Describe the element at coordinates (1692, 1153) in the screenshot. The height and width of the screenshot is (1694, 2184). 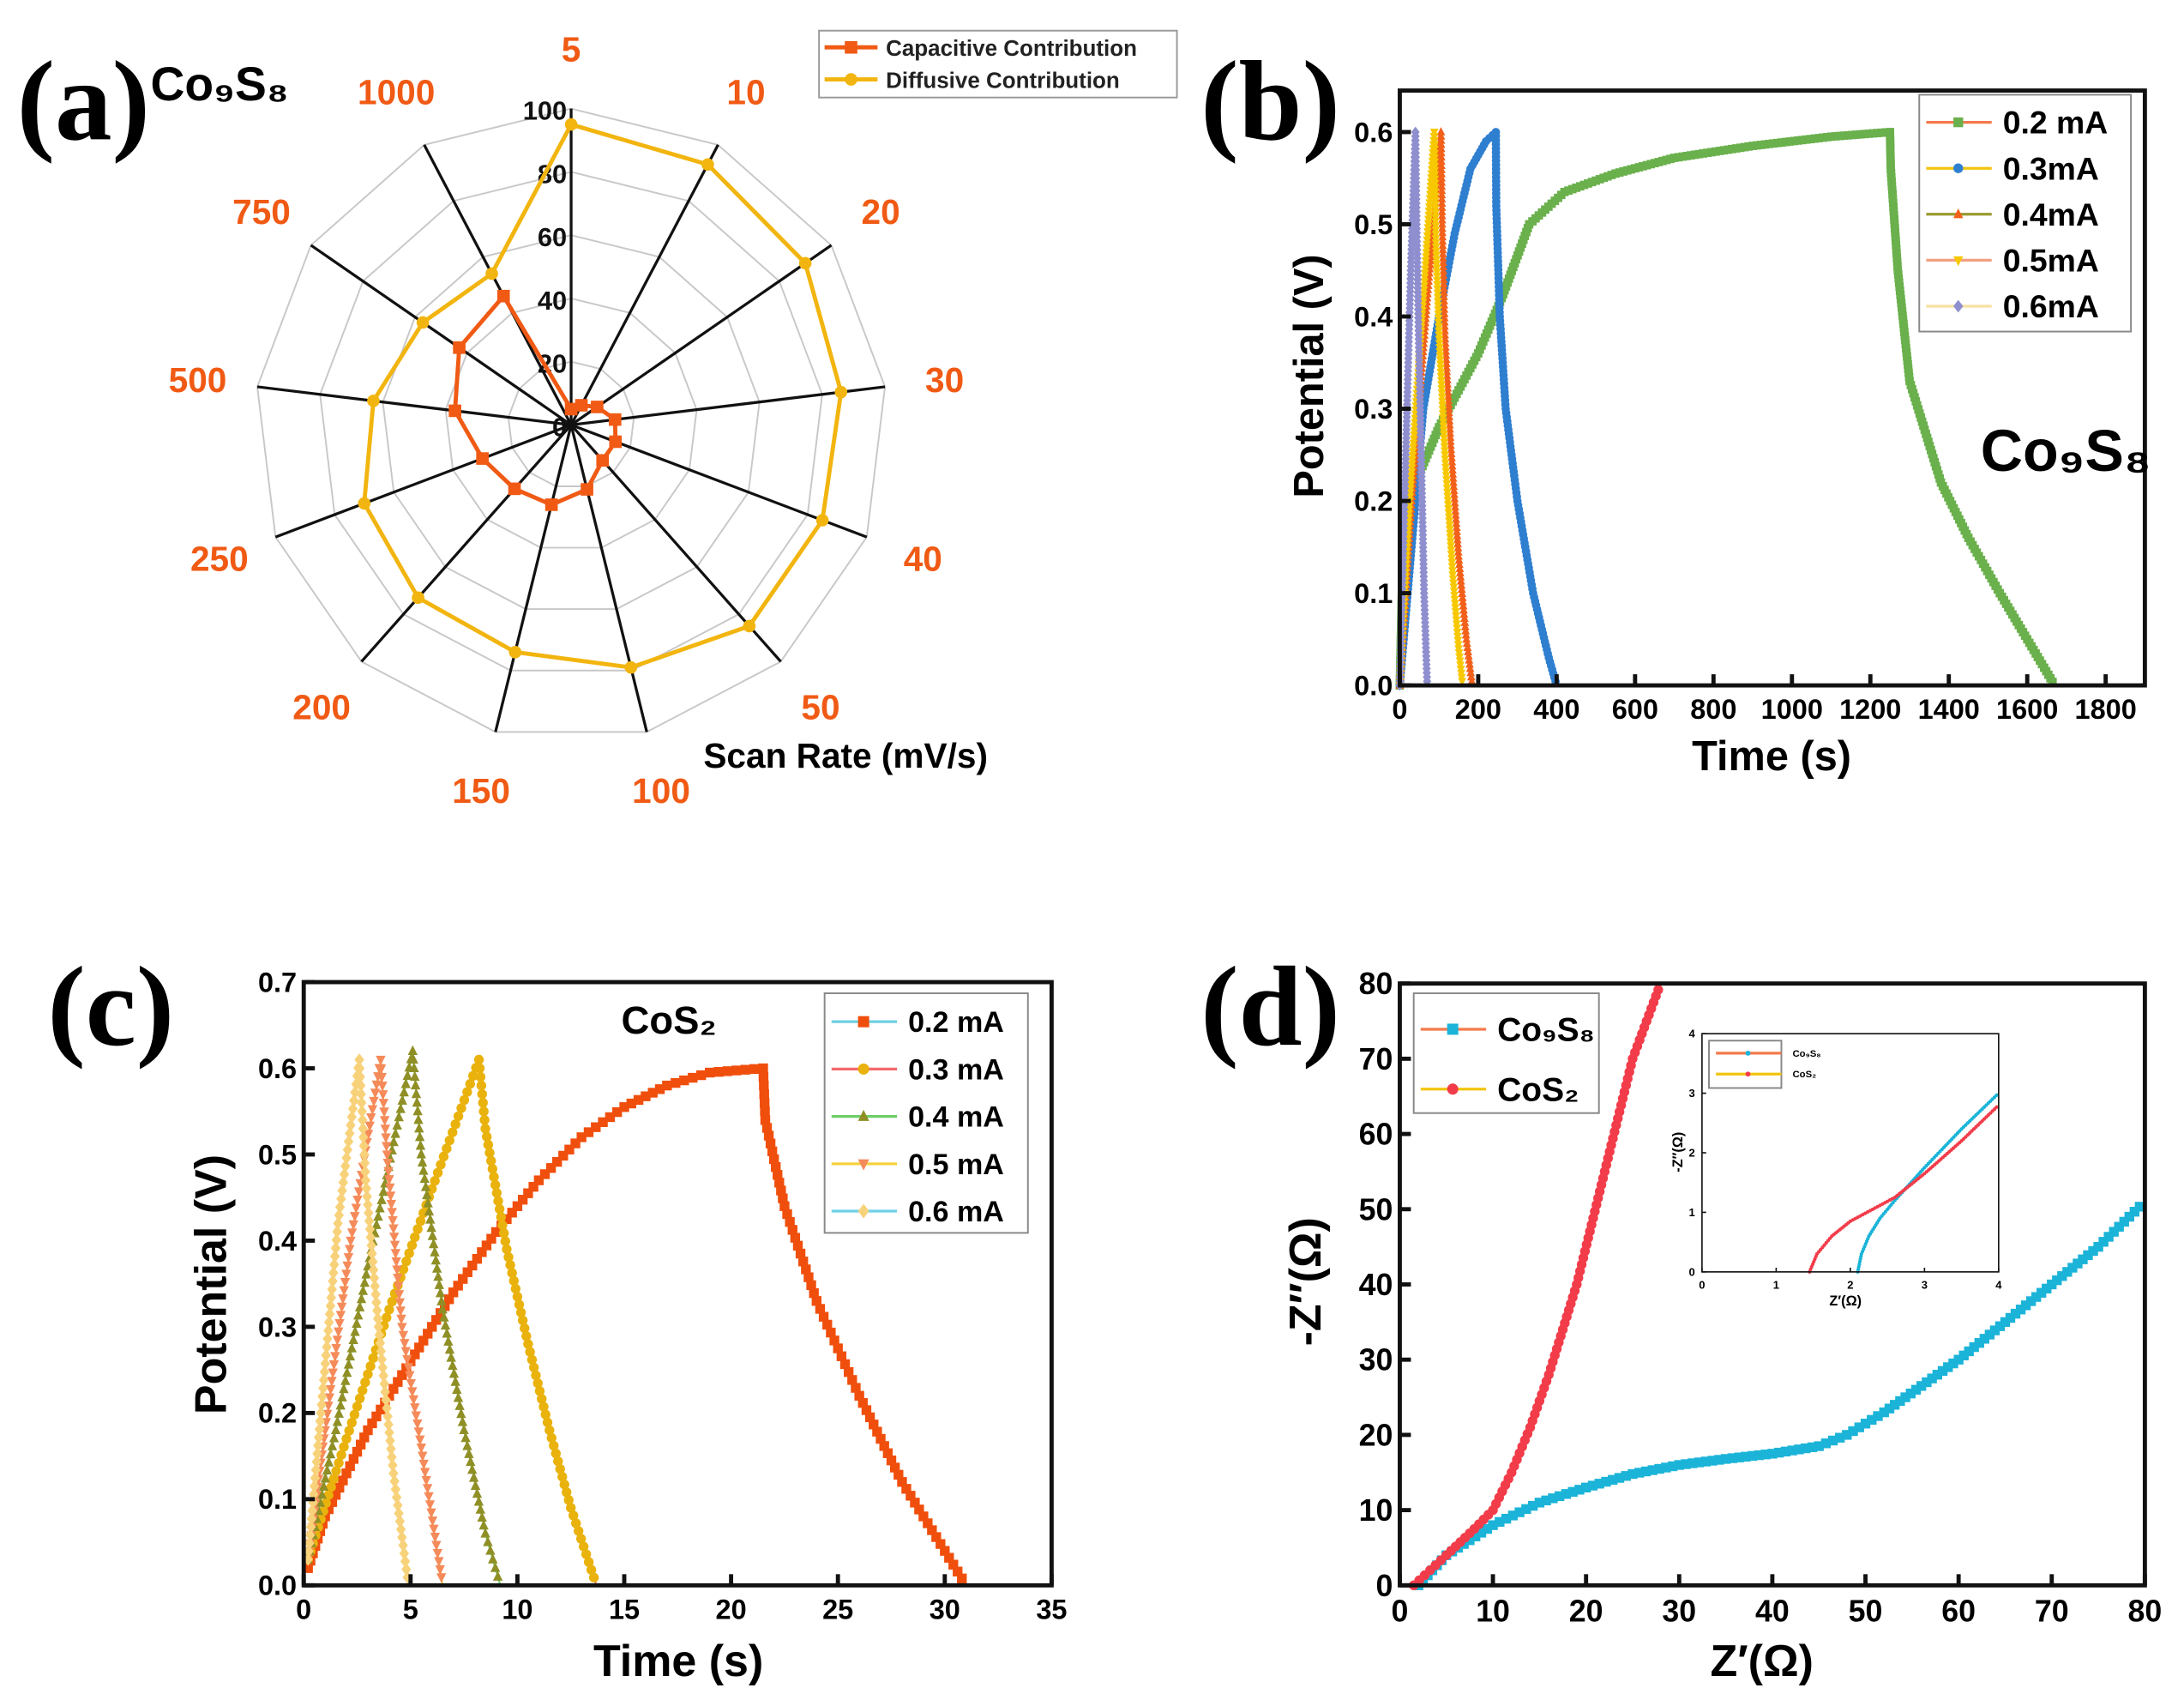
I see `y-tick-label: 2` at that location.